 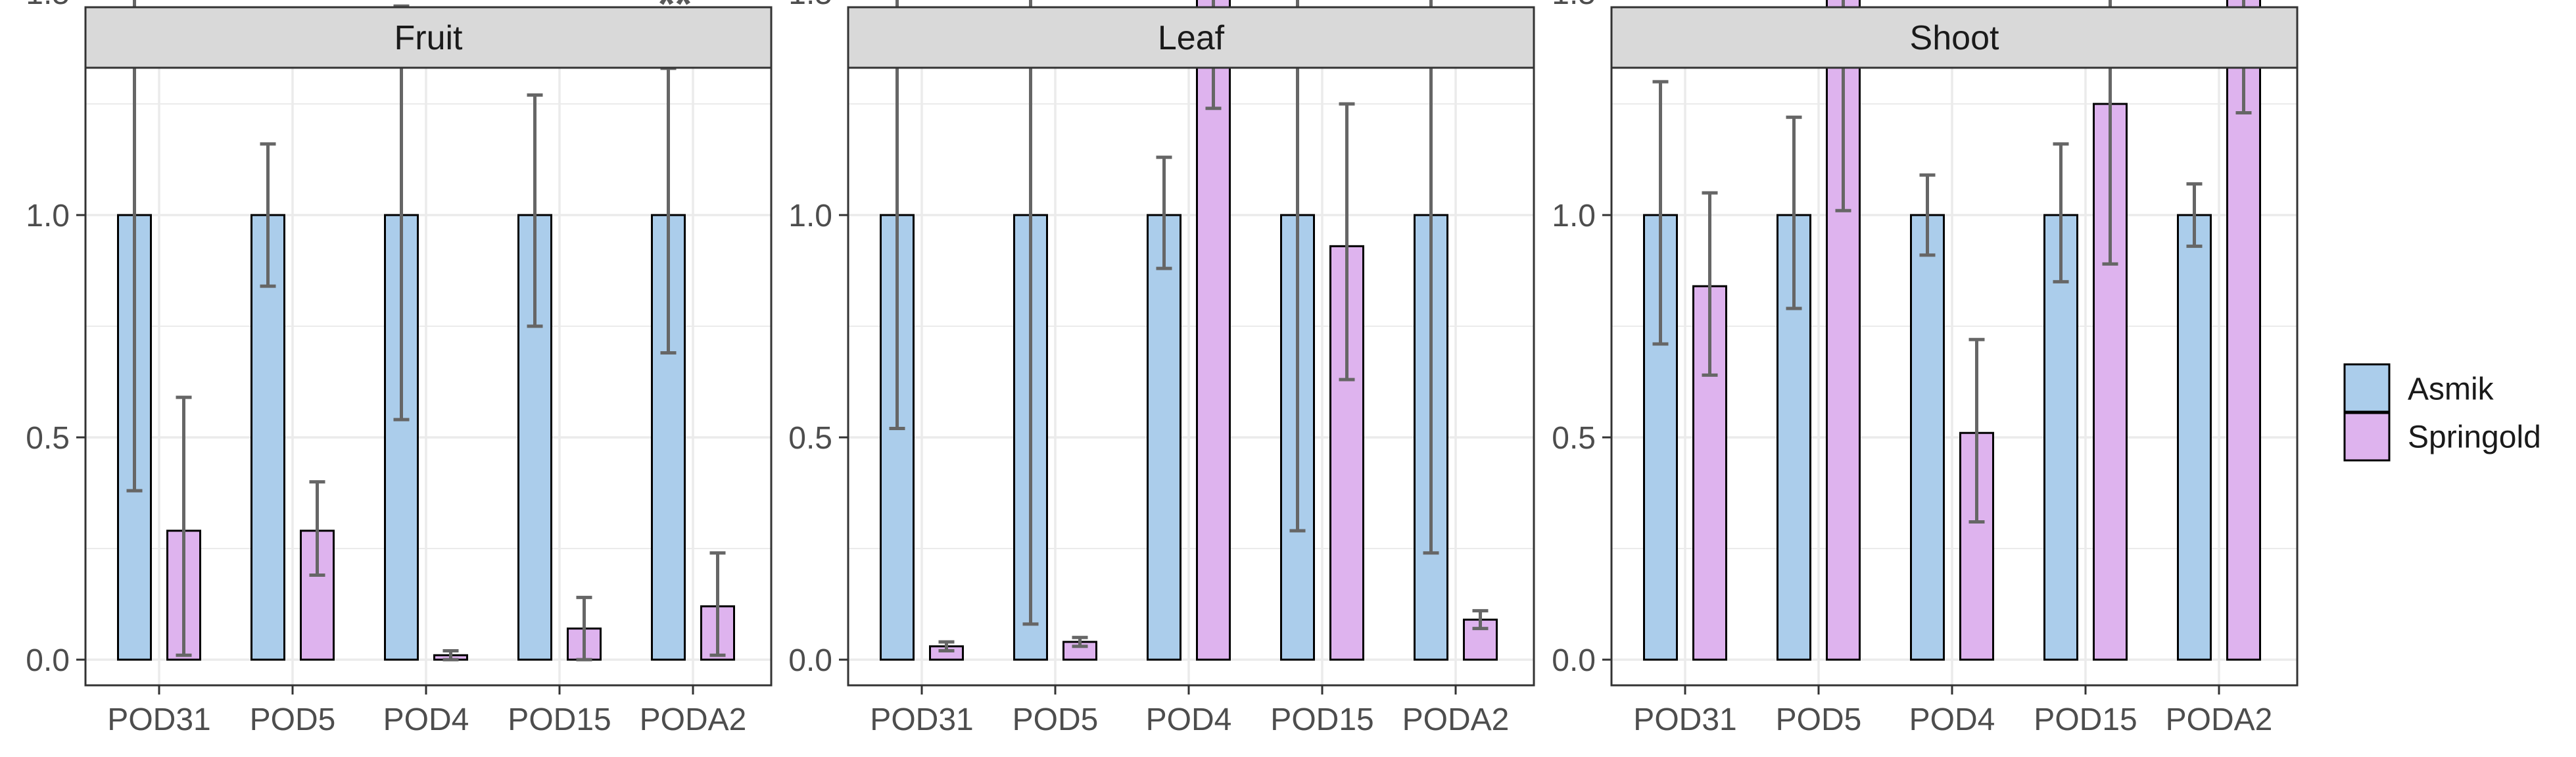 What do you see at coordinates (2060, 437) in the screenshot?
I see `bar-asmik-pod15` at bounding box center [2060, 437].